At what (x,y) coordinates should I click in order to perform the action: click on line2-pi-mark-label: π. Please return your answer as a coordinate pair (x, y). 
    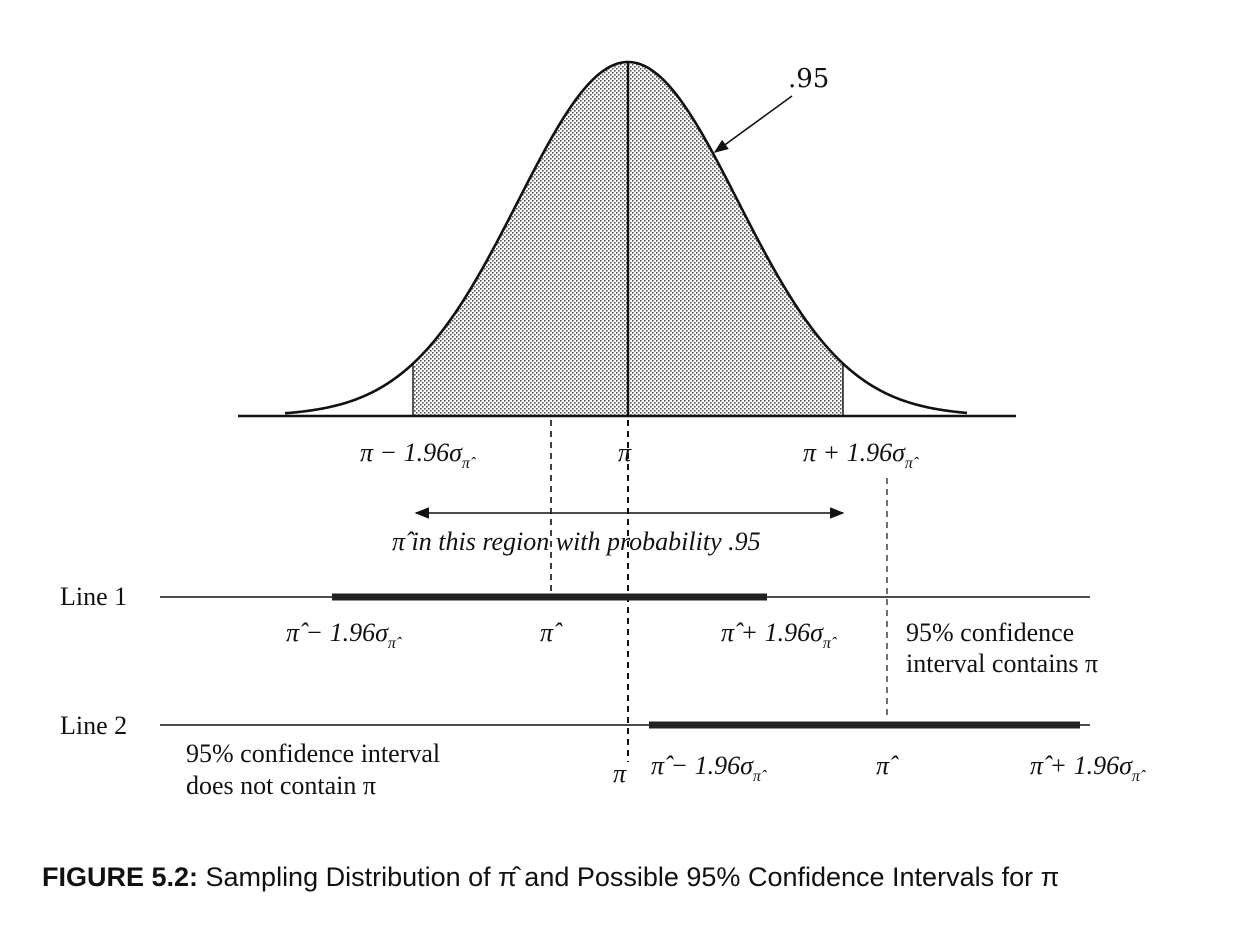
    Looking at the image, I should click on (620, 773).